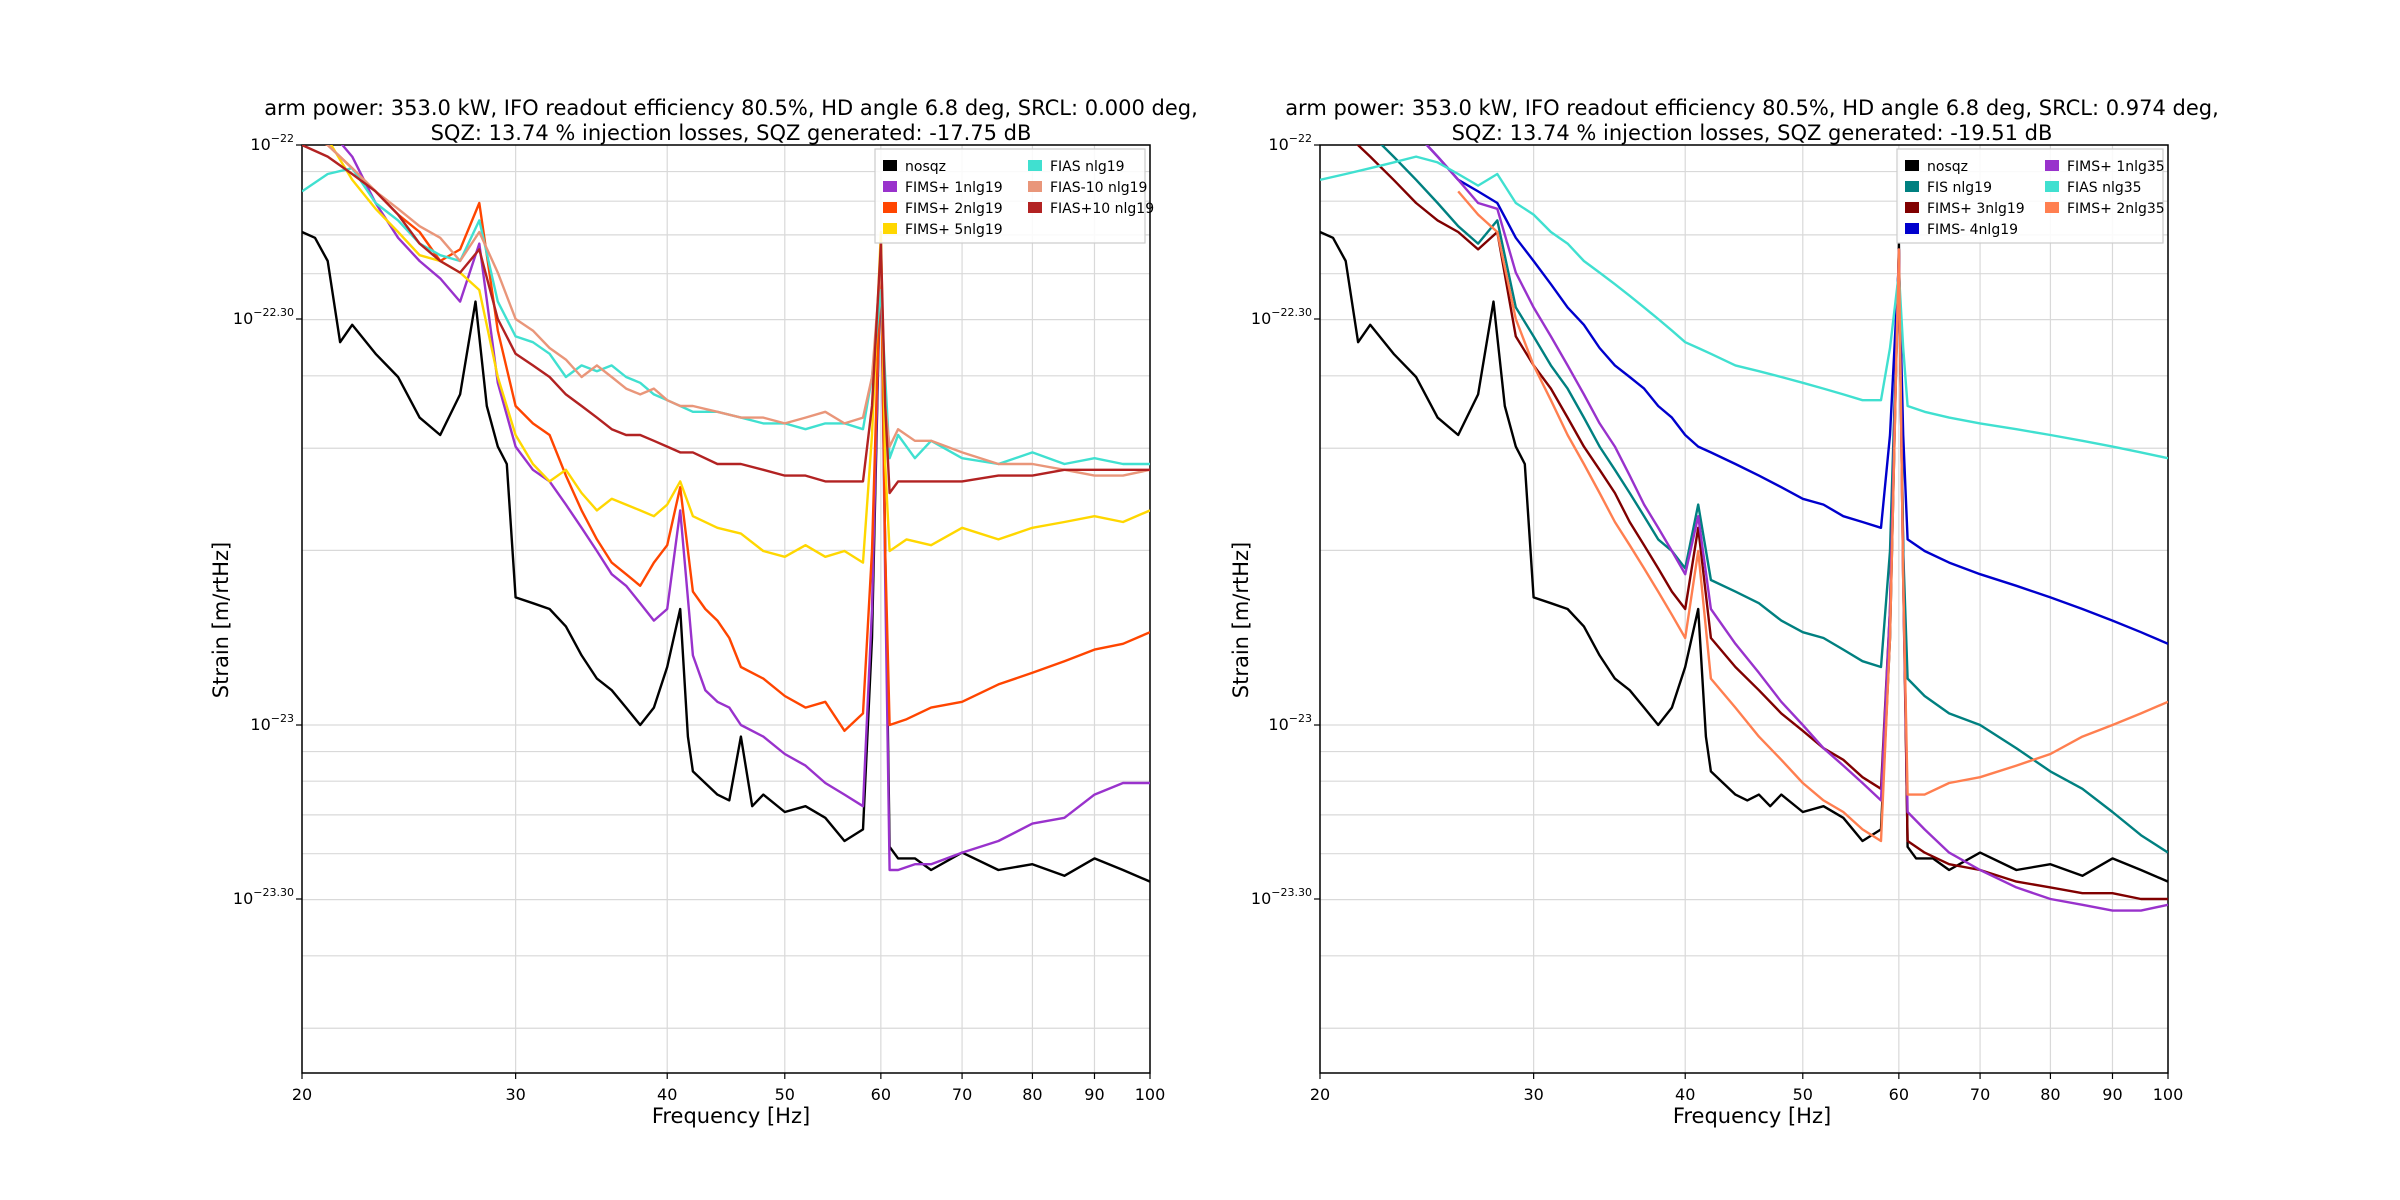 Image resolution: width=2400 pixels, height=1200 pixels. What do you see at coordinates (1972, 230) in the screenshot?
I see `legend-label: FIMS- 4nlg19` at bounding box center [1972, 230].